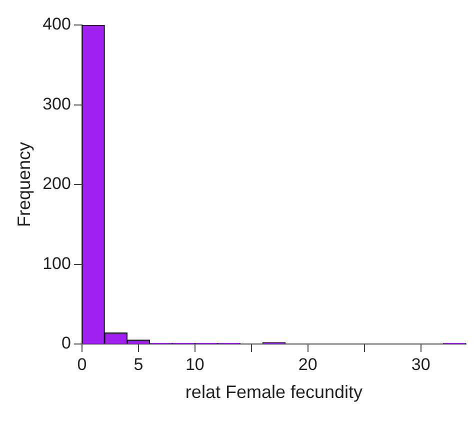  What do you see at coordinates (66, 343) in the screenshot?
I see `y-tick-label: 0` at bounding box center [66, 343].